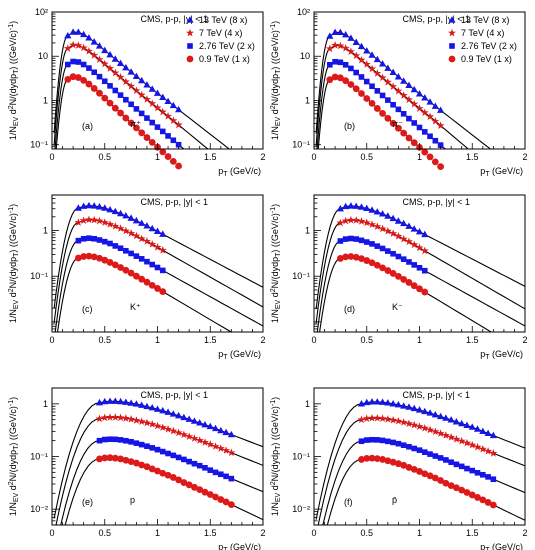  What do you see at coordinates (43, 56) in the screenshot?
I see `y-tick-label: 10` at bounding box center [43, 56].